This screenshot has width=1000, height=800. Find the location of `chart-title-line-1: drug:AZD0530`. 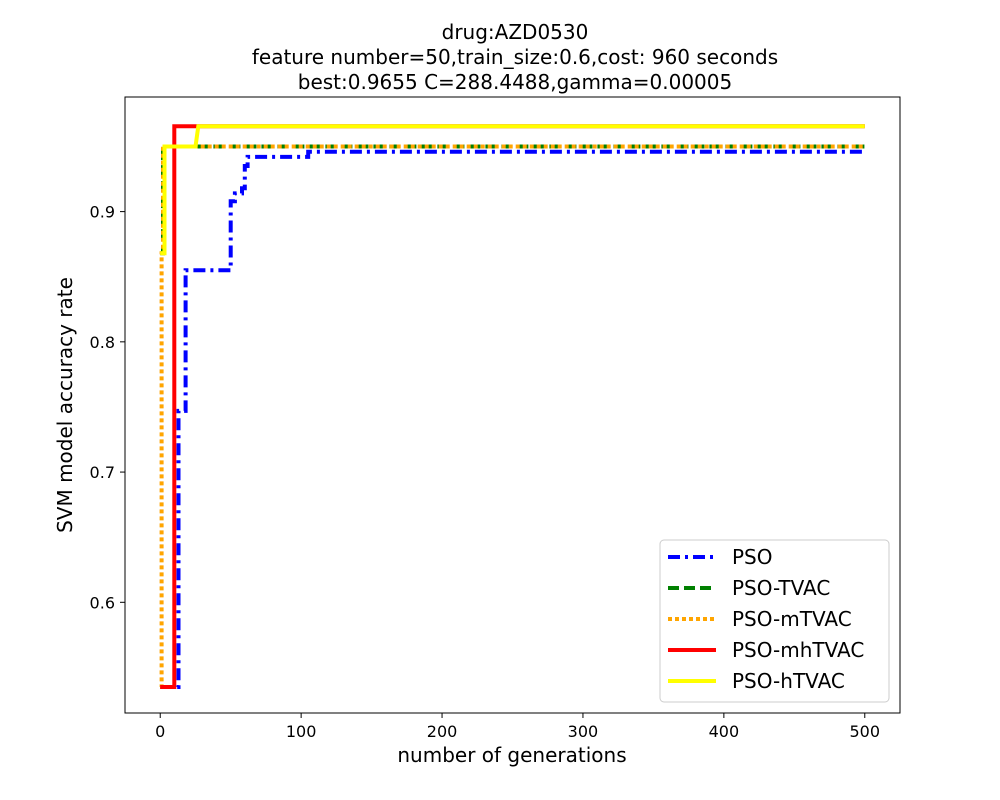

chart-title-line-1: drug:AZD0530 is located at coordinates (515, 32).